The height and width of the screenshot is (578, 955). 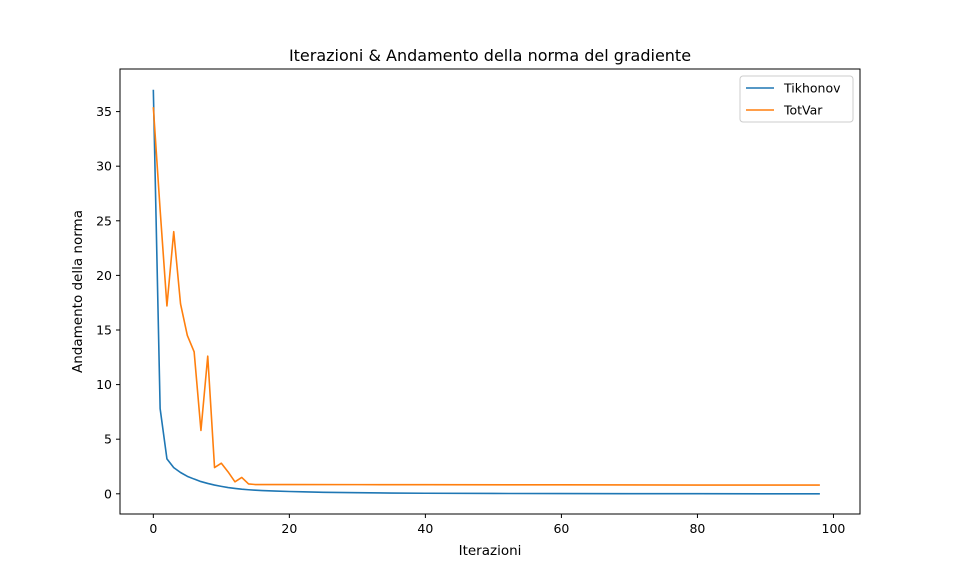 I want to click on legend: Tikhonov TotVar, so click(x=796, y=99).